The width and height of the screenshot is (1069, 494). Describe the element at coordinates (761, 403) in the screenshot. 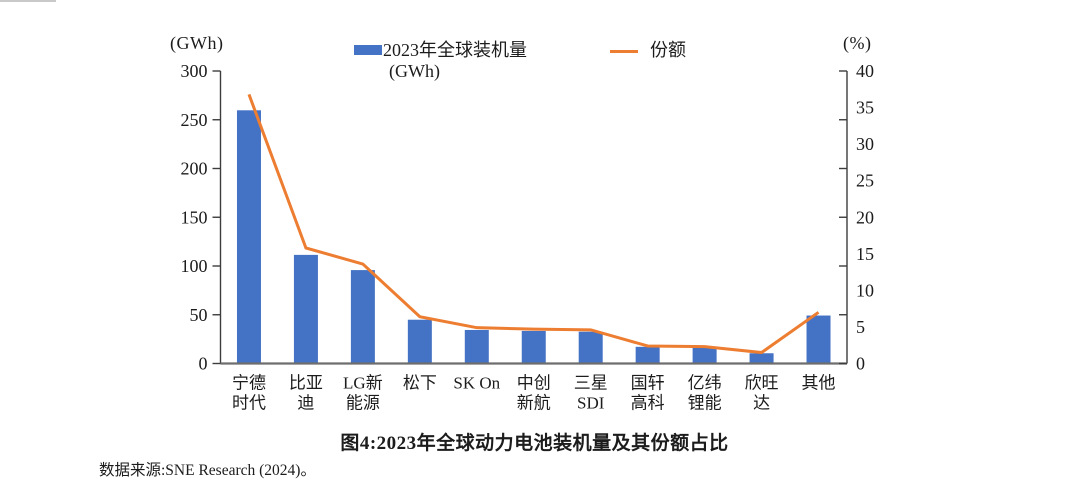

I see `category-label-9: 达` at that location.